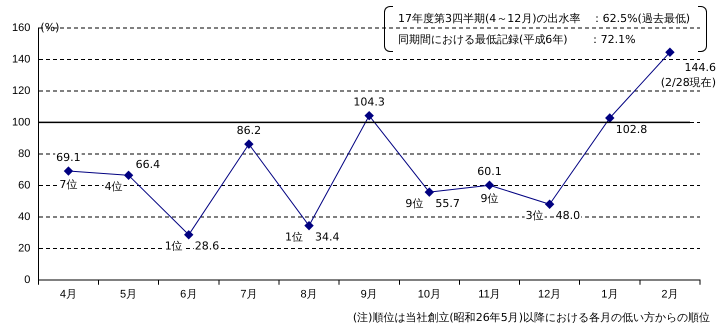 The image size is (718, 328). What do you see at coordinates (545, 19) in the screenshot?
I see `text: 17年度第3四半期(4～12月)の出水率 ：62.5%(過去最低)` at bounding box center [545, 19].